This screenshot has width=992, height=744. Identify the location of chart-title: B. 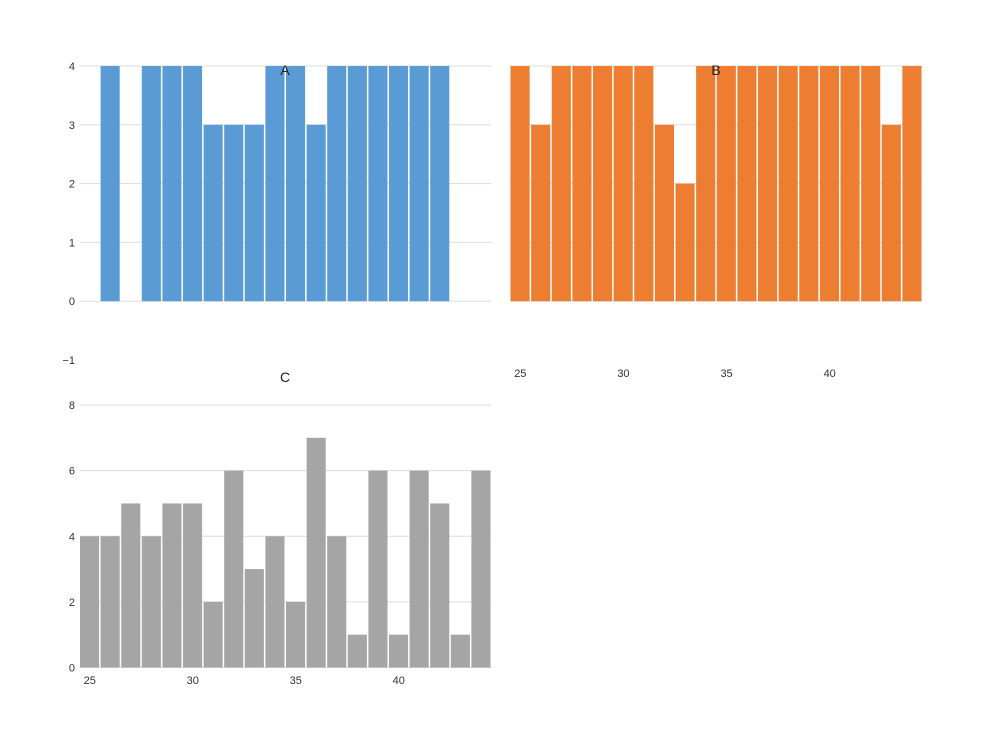
(715, 70).